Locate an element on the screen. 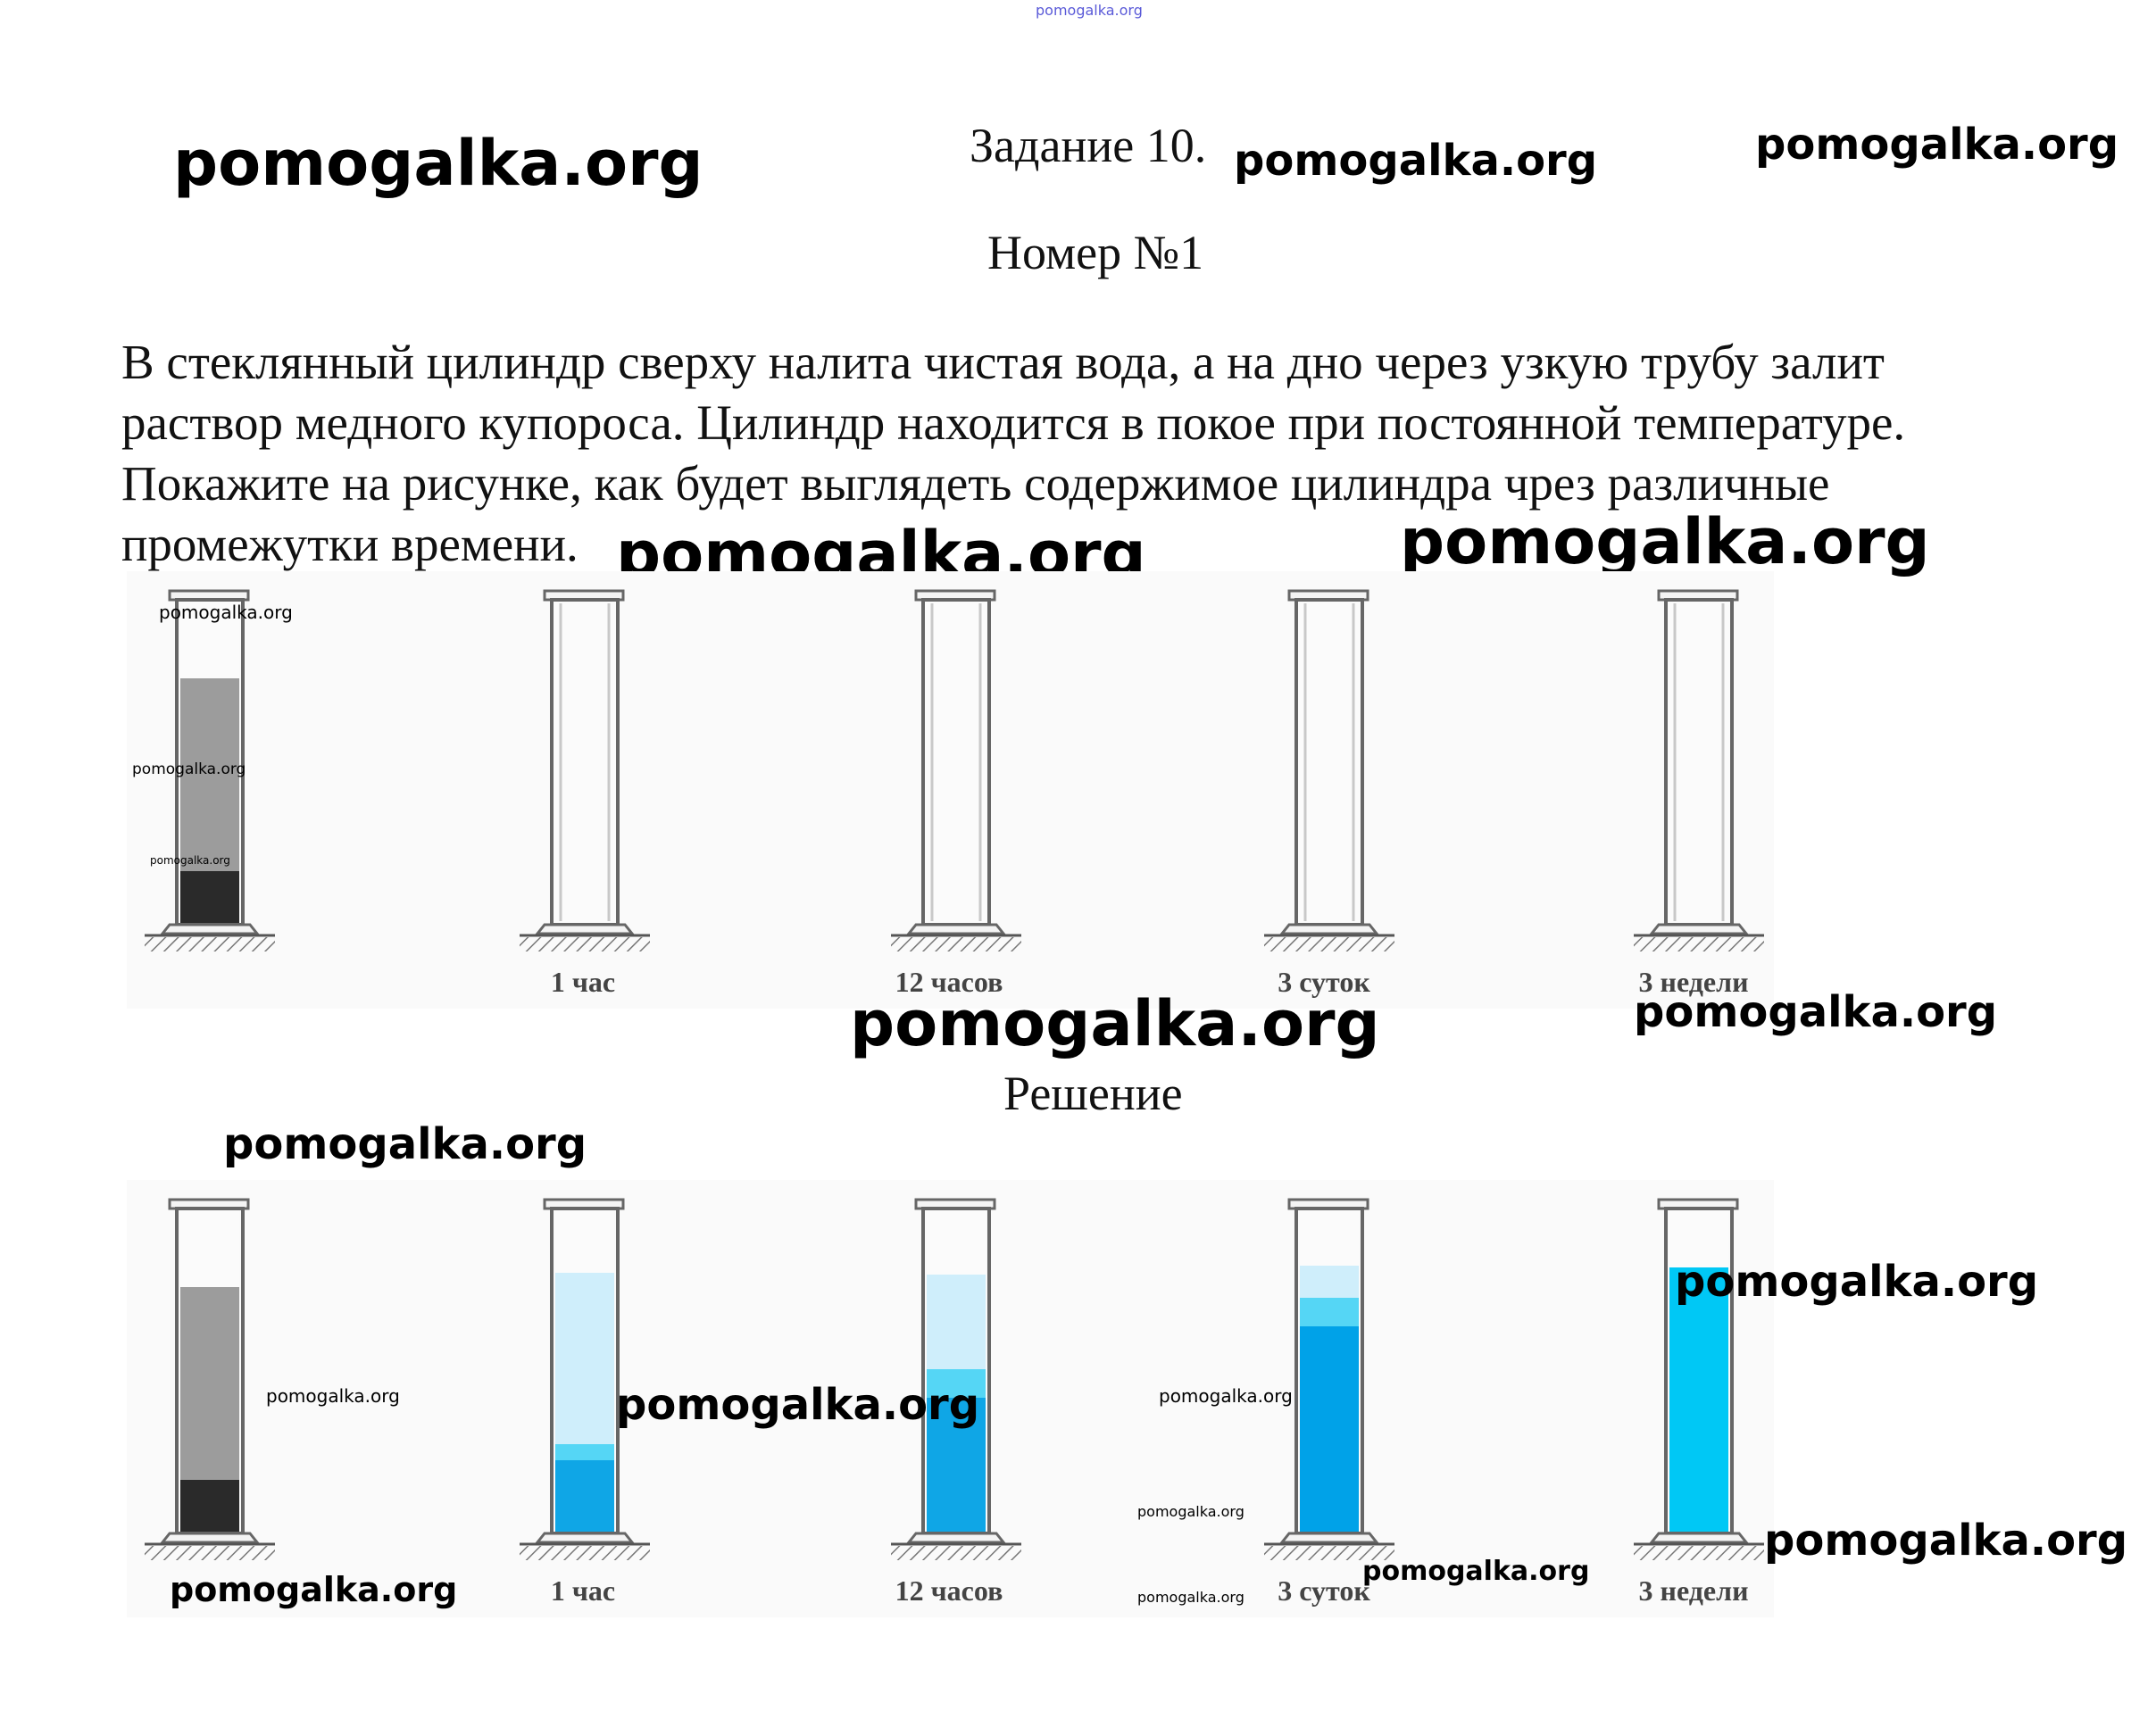 The width and height of the screenshot is (2156, 1728). watermark-fig2-e: pomogalka.org is located at coordinates (1190, 1597).